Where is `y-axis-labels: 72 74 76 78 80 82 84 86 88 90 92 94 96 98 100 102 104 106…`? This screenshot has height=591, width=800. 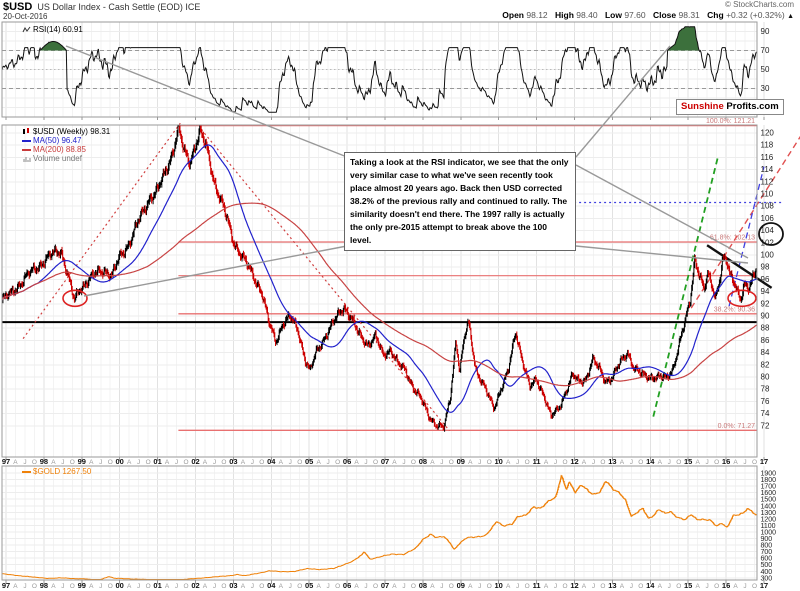 y-axis-labels: 72 74 76 78 80 82 84 86 88 90 92 94 96 98 100 102 104 106… is located at coordinates (769, 304).